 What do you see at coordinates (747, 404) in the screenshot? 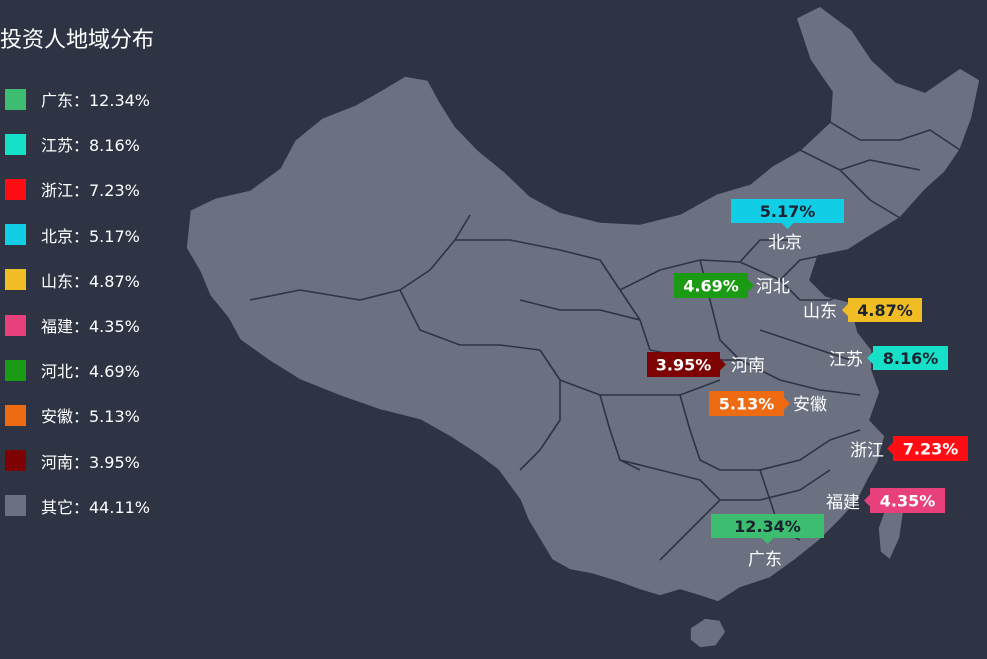
I see `callout-value: 5.13%` at bounding box center [747, 404].